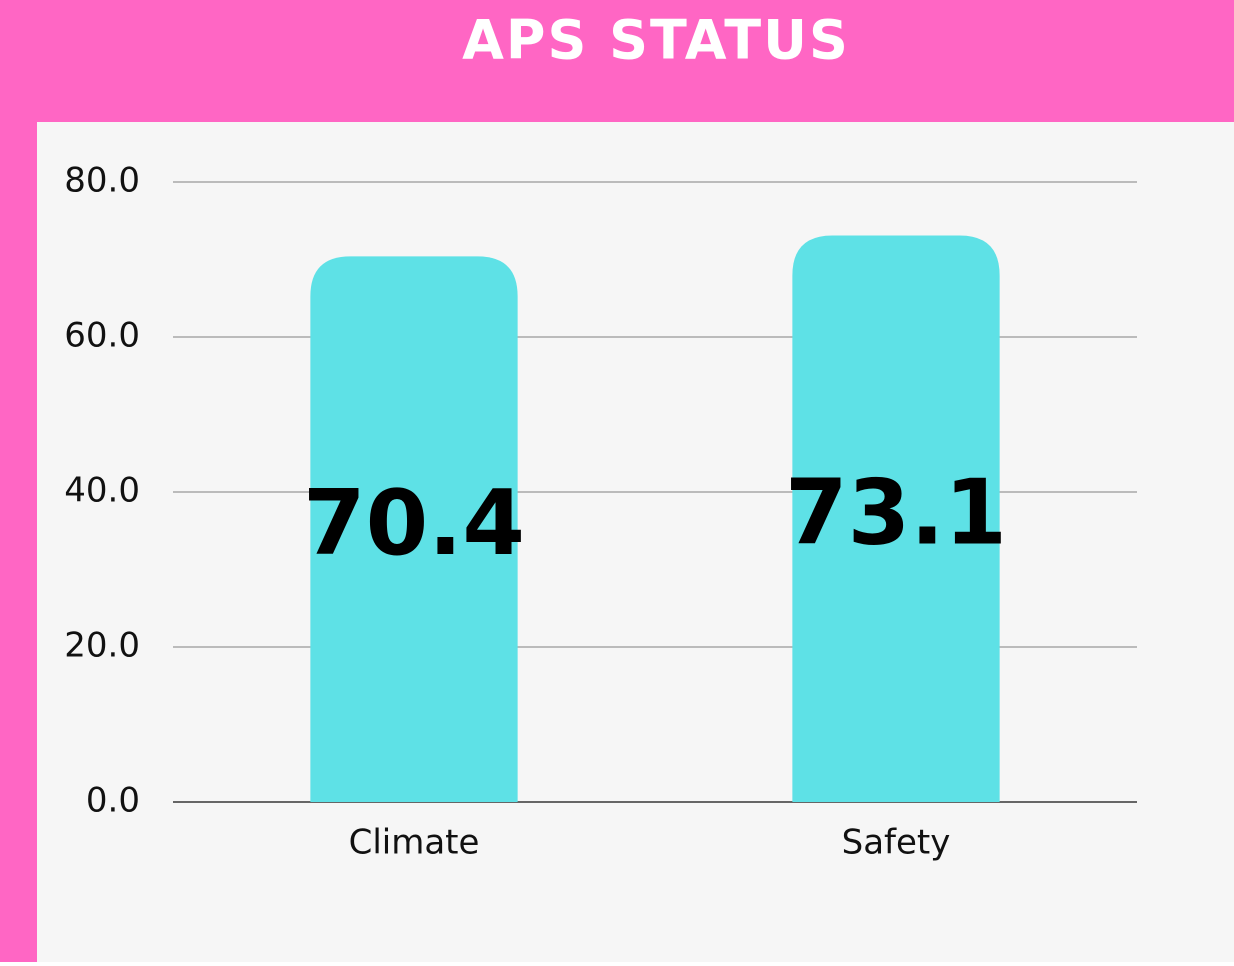 This screenshot has width=1234, height=966. What do you see at coordinates (896, 513) in the screenshot?
I see `value-label: 73.1` at bounding box center [896, 513].